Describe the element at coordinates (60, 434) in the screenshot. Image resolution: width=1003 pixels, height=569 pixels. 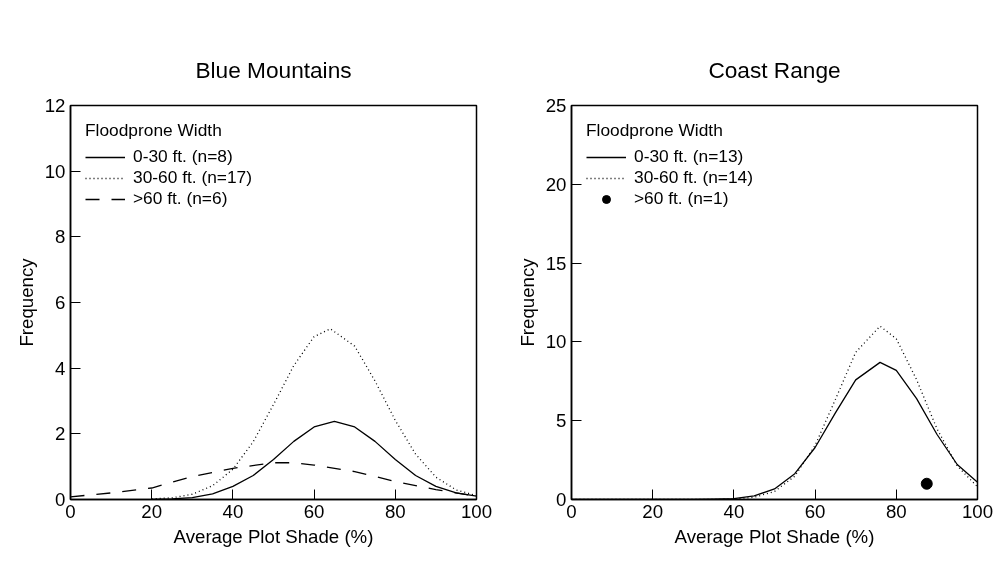
I see `y-tick-label: 2` at that location.